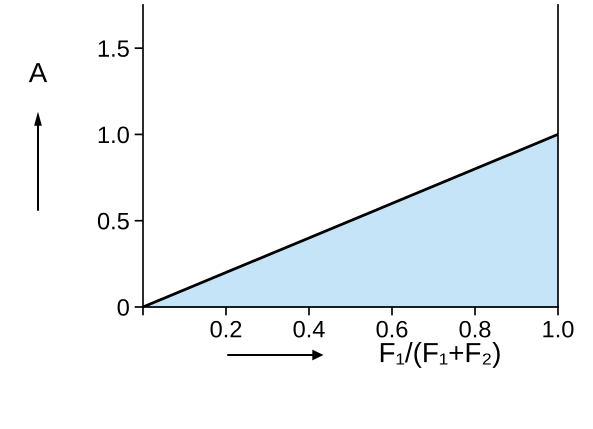 The width and height of the screenshot is (593, 429). What do you see at coordinates (392, 329) in the screenshot?
I see `x-tick-label: 0.6` at bounding box center [392, 329].